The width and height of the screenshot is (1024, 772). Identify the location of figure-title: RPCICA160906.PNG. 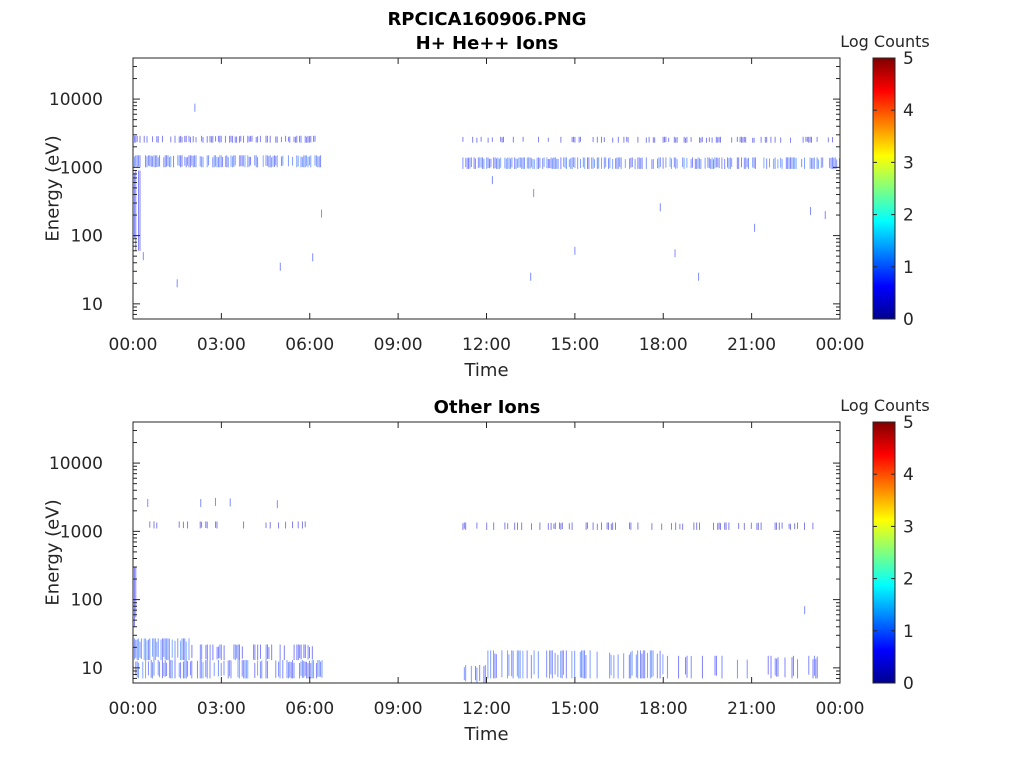
(486, 19).